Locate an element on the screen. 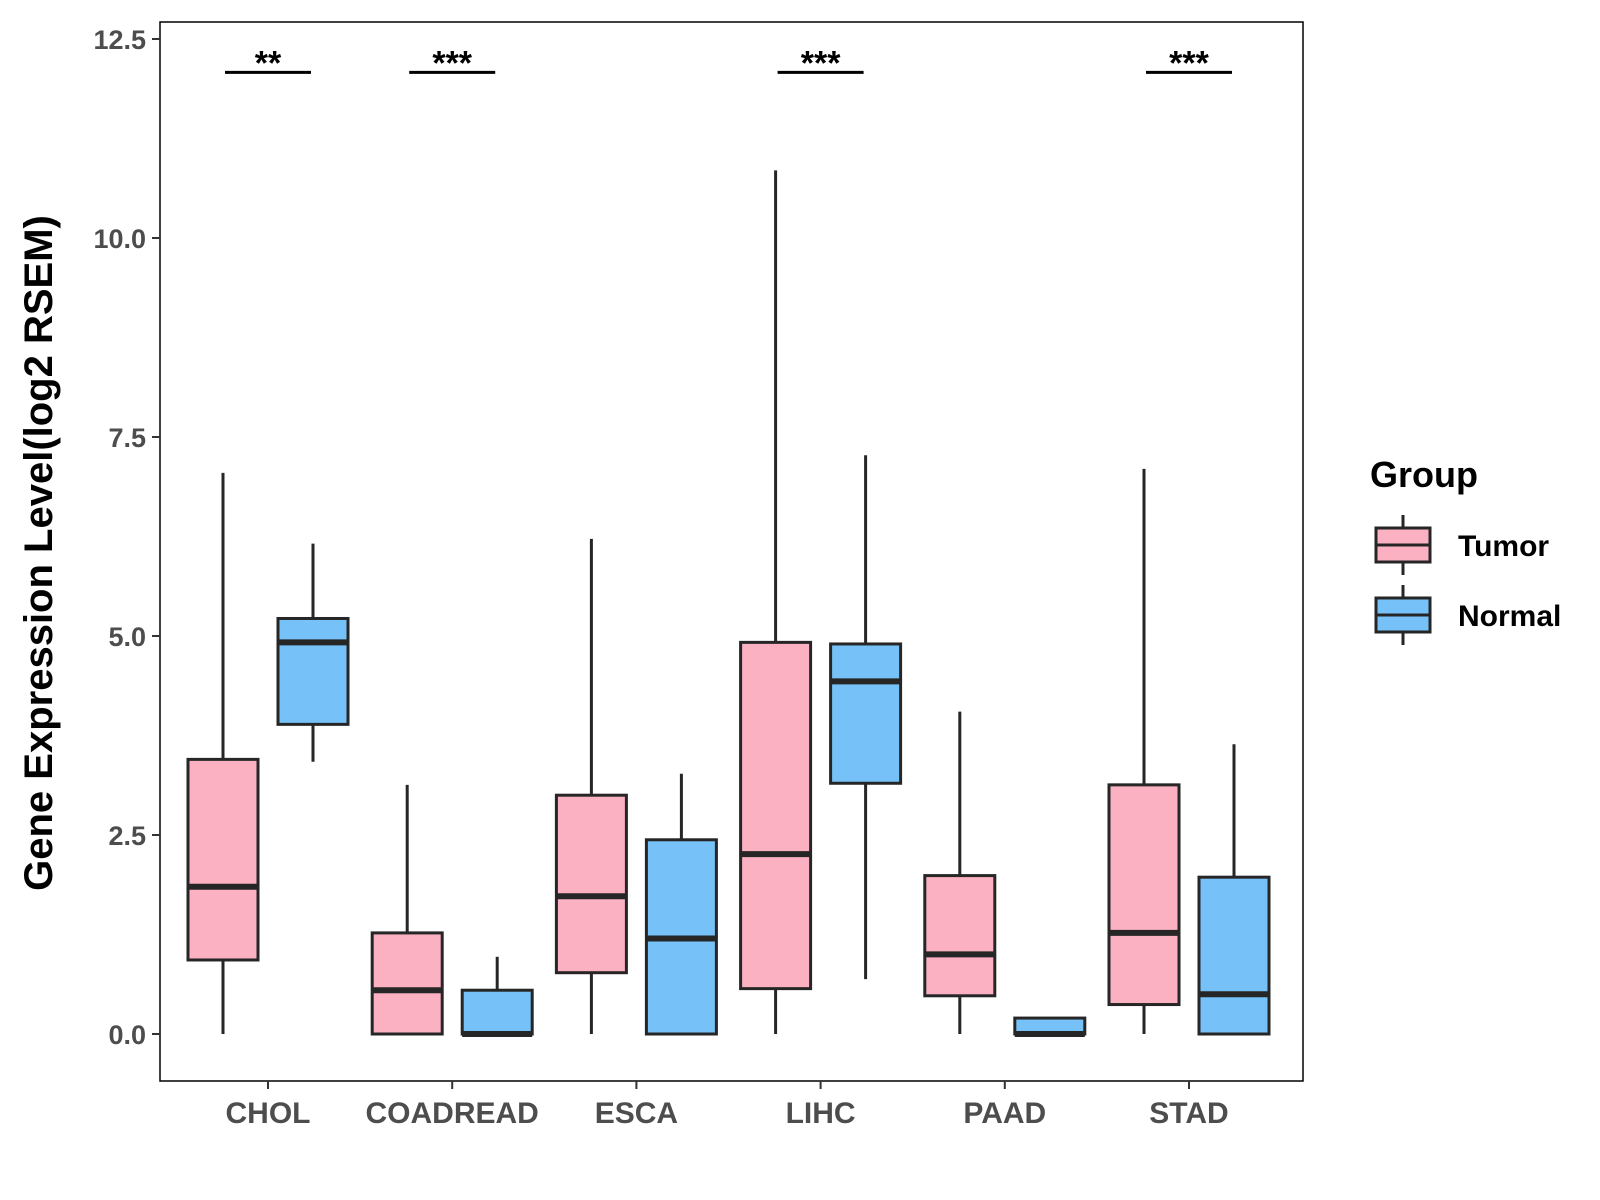 This screenshot has width=1600, height=1200. x-tick-label: CHOL is located at coordinates (268, 1113).